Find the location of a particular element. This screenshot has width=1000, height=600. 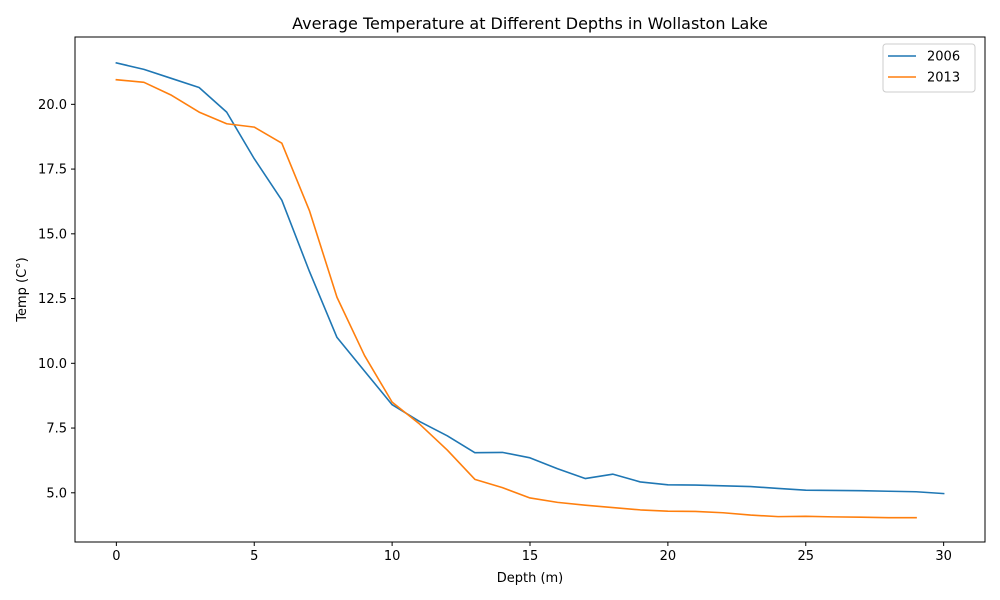

y-tick-label: 17.5 is located at coordinates (52, 170).